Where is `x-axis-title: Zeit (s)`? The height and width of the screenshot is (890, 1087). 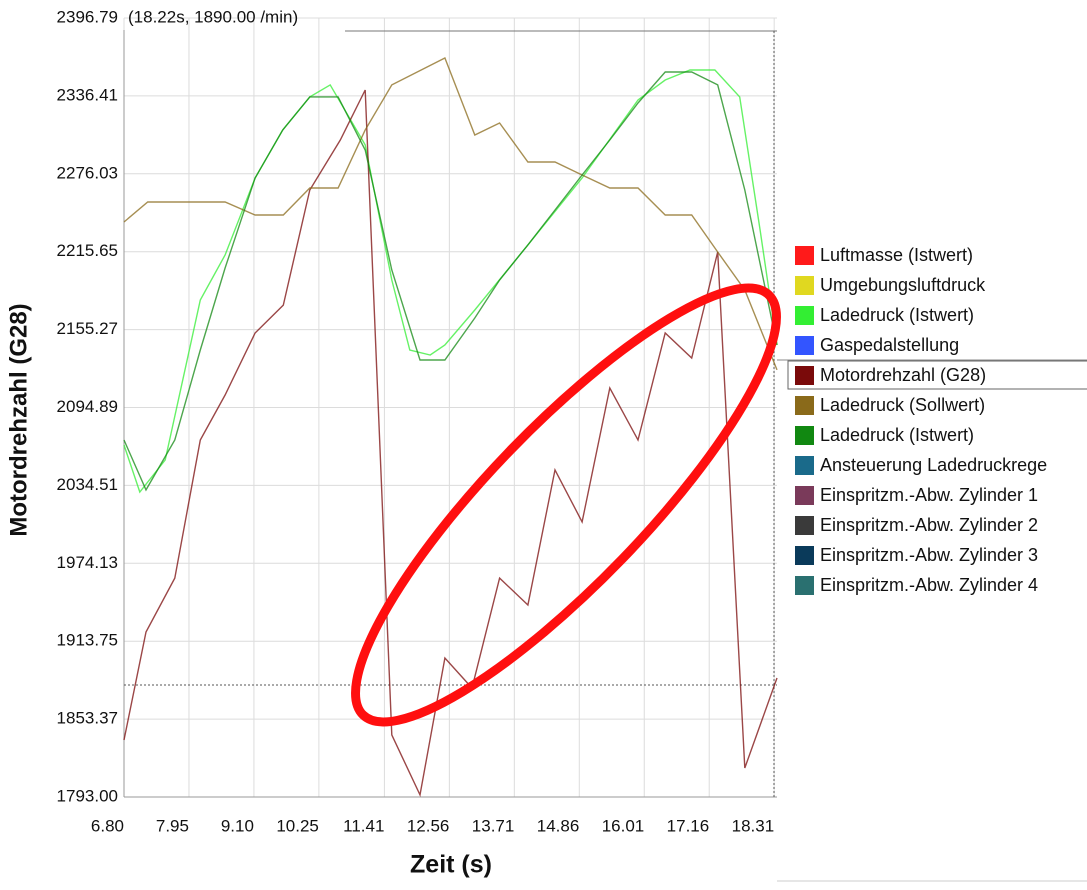 x-axis-title: Zeit (s) is located at coordinates (451, 865).